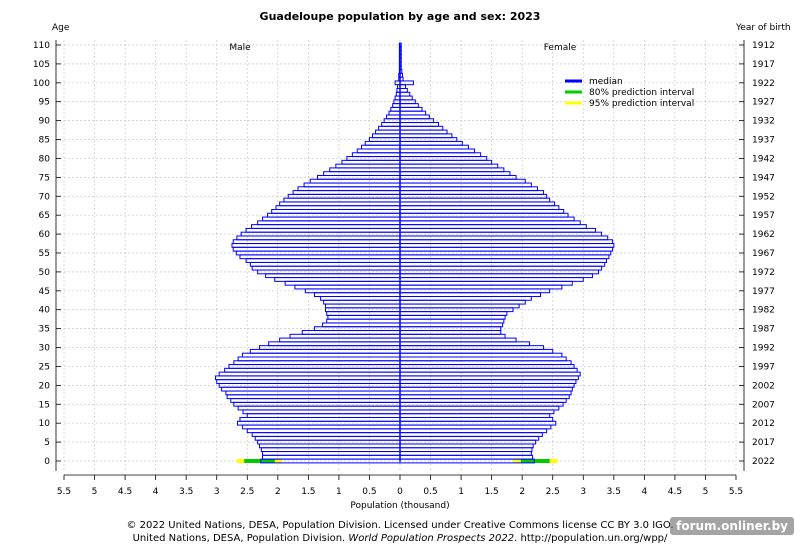  What do you see at coordinates (560, 48) in the screenshot?
I see `female-label: Female` at bounding box center [560, 48].